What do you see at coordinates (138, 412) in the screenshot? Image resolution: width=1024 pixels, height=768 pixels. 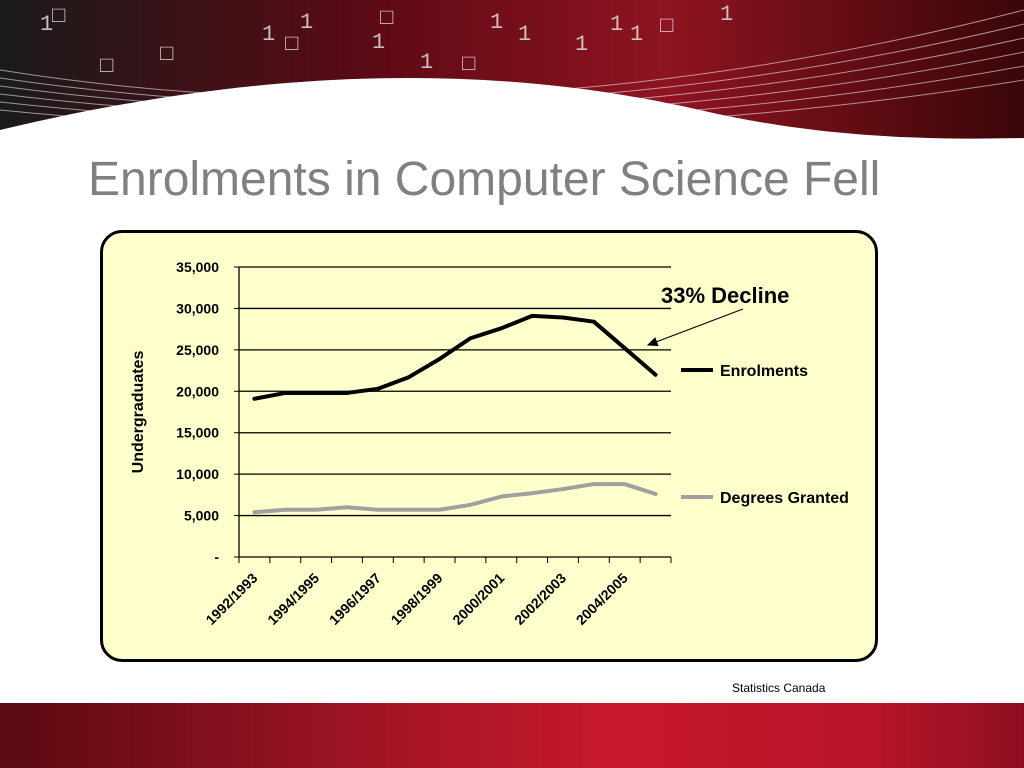 I see `y-axis-title: Undergraduates` at bounding box center [138, 412].